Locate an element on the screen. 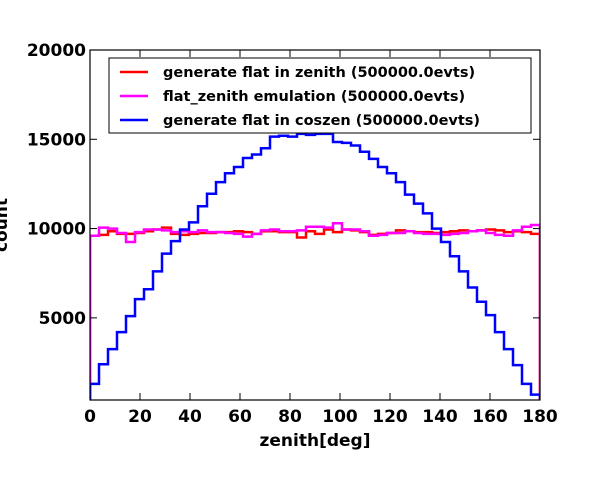 Image resolution: width=600 pixels, height=500 pixels. x-tick-label: 20 is located at coordinates (140, 417).